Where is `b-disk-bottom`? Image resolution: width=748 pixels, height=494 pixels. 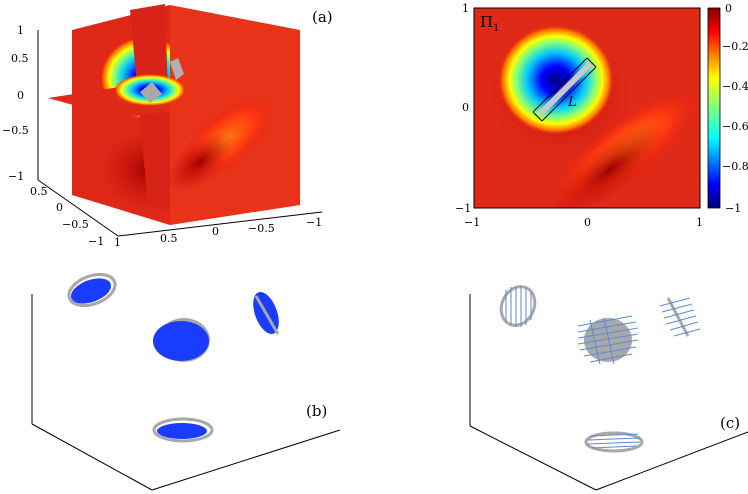 b-disk-bottom is located at coordinates (182, 431).